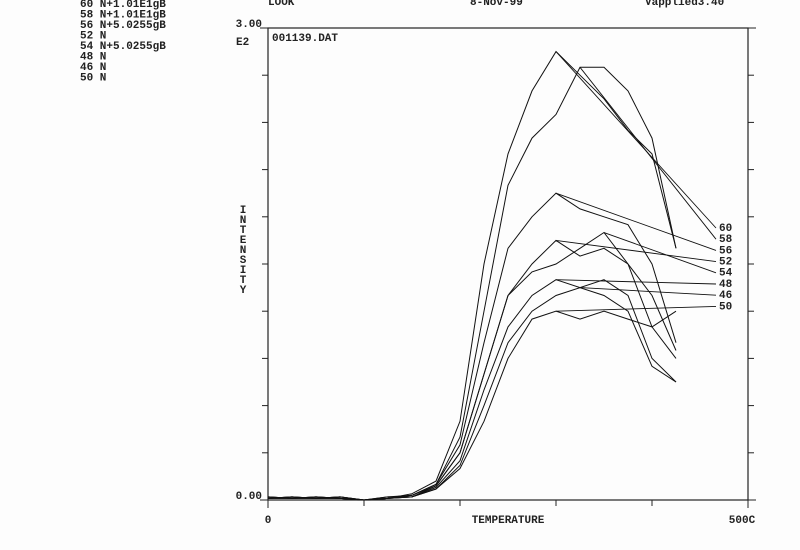 The height and width of the screenshot is (550, 800). What do you see at coordinates (742, 521) in the screenshot?
I see `x-tick-label: 500C` at bounding box center [742, 521].